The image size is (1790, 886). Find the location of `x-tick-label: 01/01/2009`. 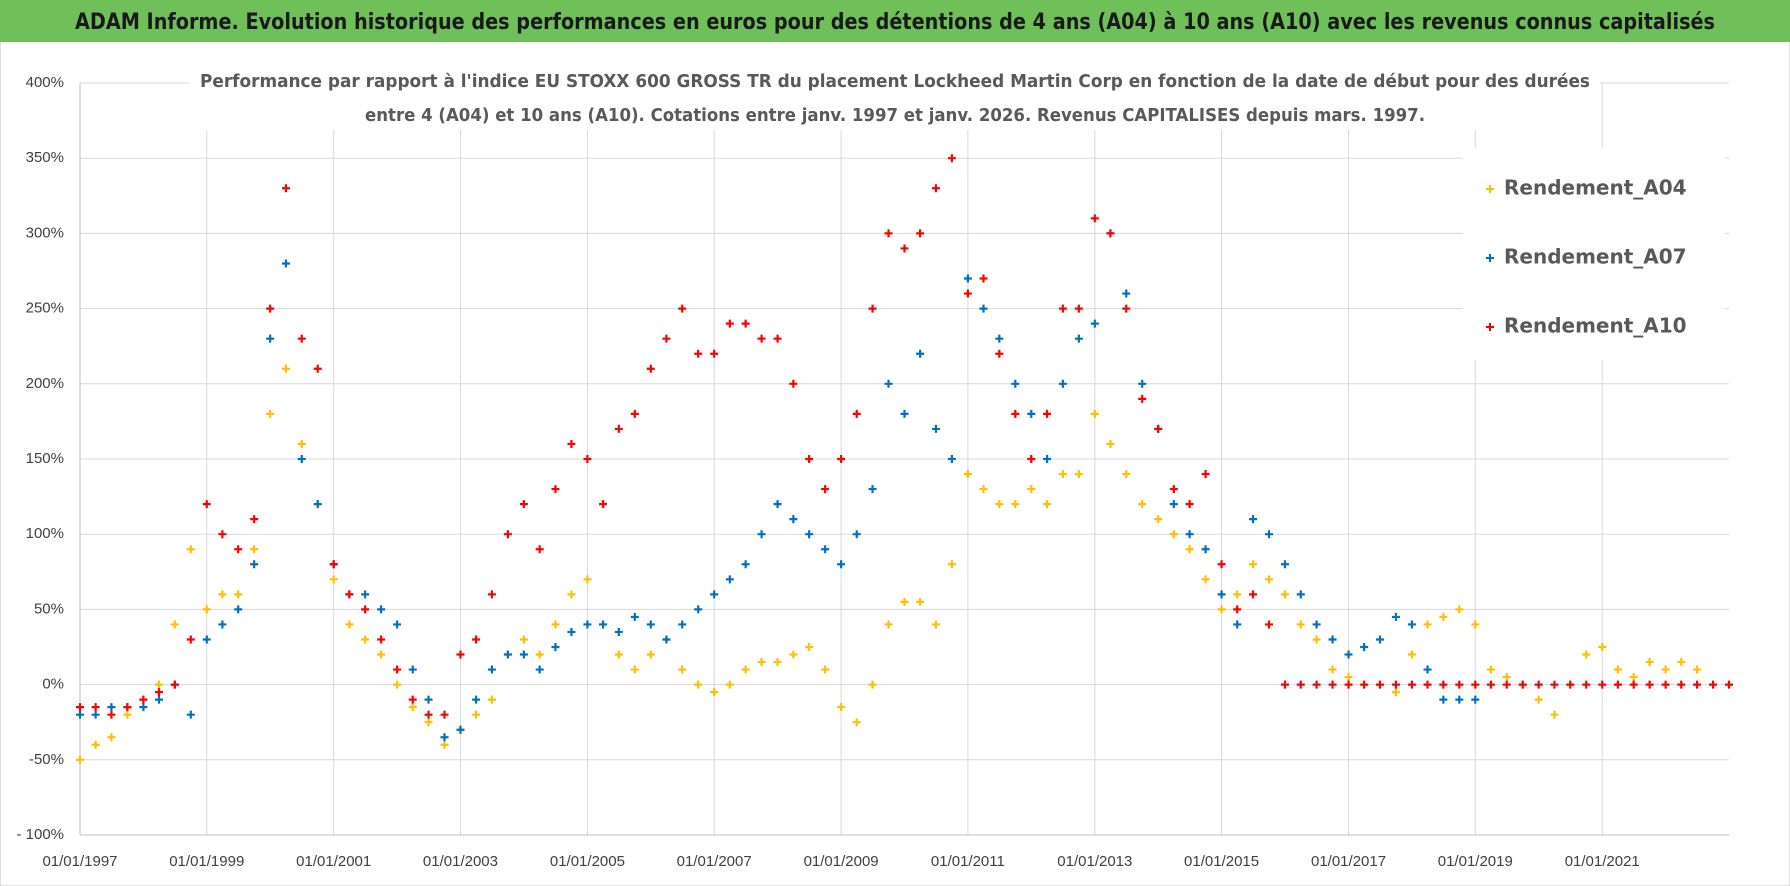

x-tick-label: 01/01/2009 is located at coordinates (841, 861).